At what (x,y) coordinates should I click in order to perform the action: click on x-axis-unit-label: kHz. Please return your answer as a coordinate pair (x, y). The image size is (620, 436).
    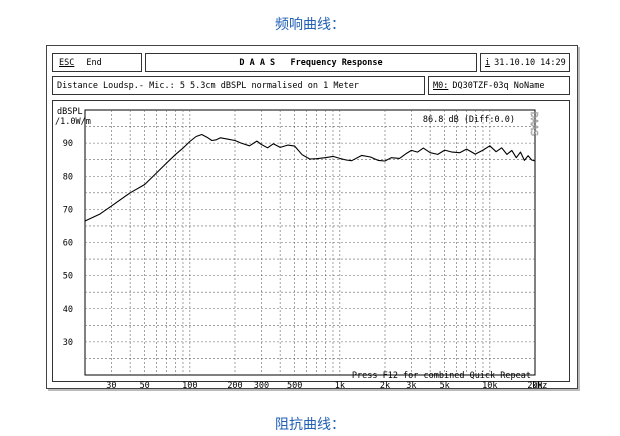
    Looking at the image, I should click on (539, 386).